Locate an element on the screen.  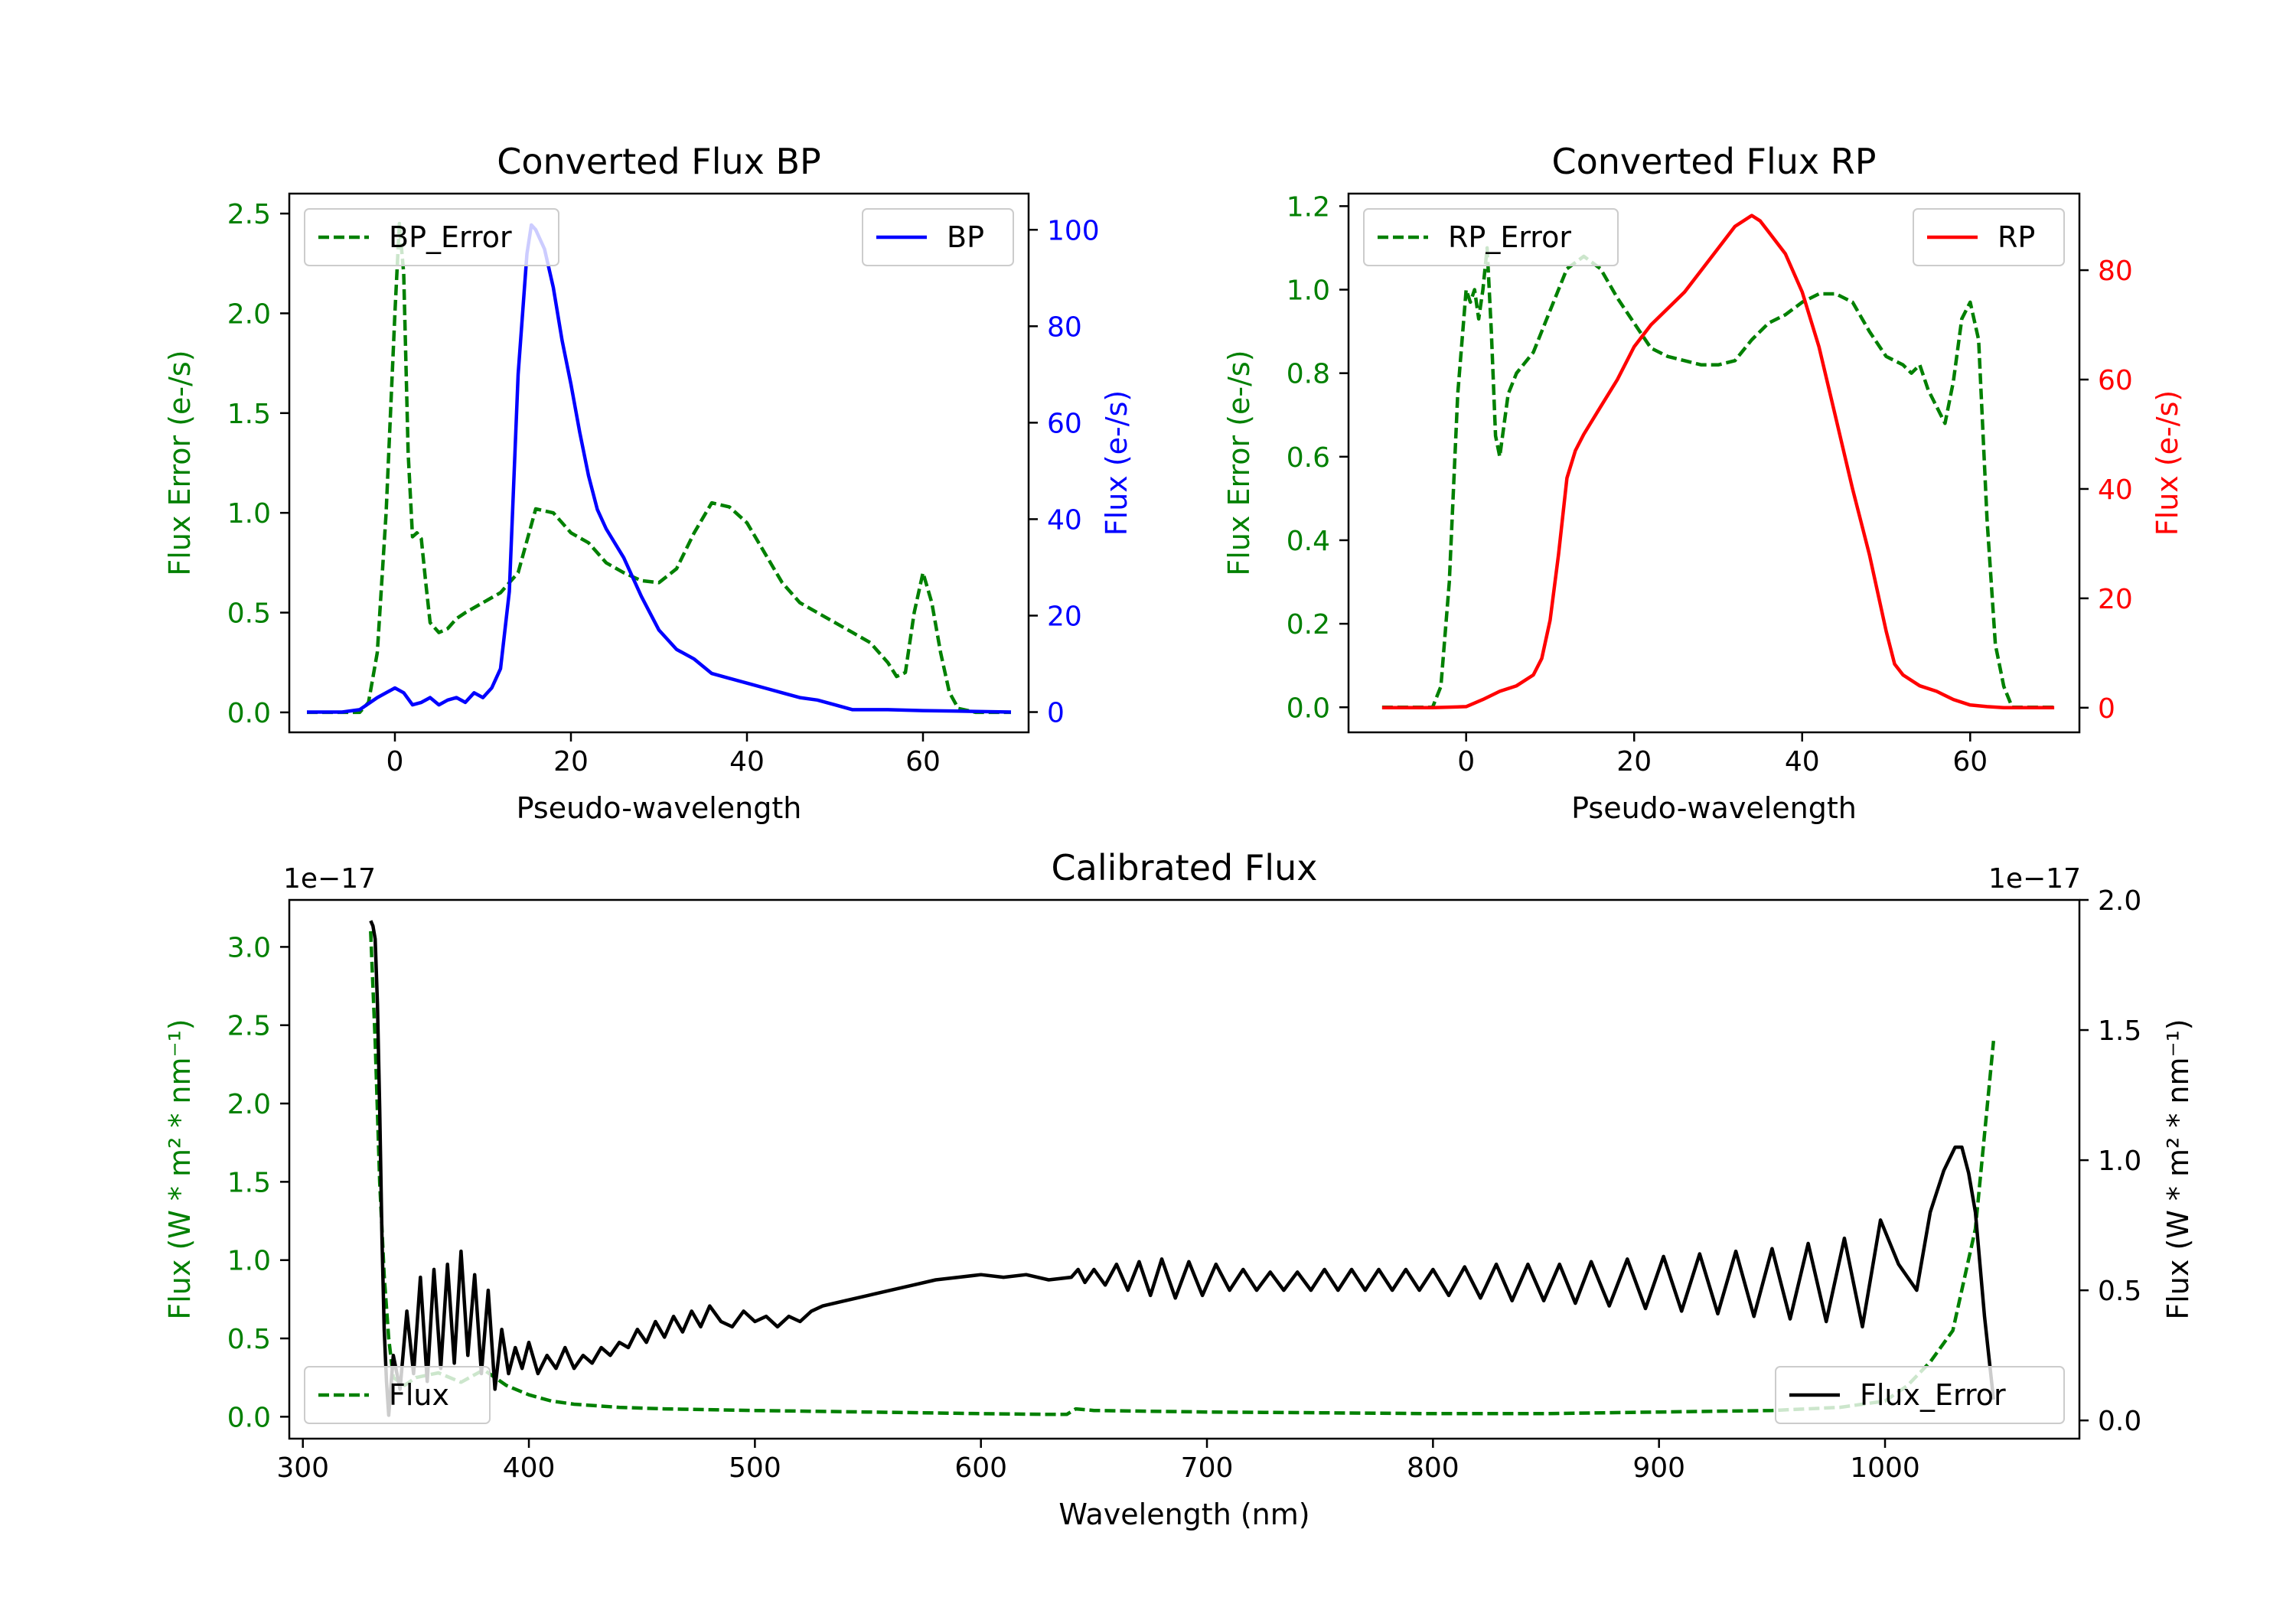
y-right-axis-label: Flux (W * m² * nm⁻¹) is located at coordinates (2178, 1169).